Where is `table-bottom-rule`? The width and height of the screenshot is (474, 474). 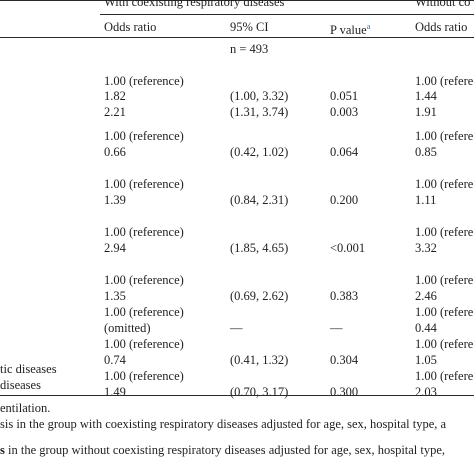 table-bottom-rule is located at coordinates (237, 395).